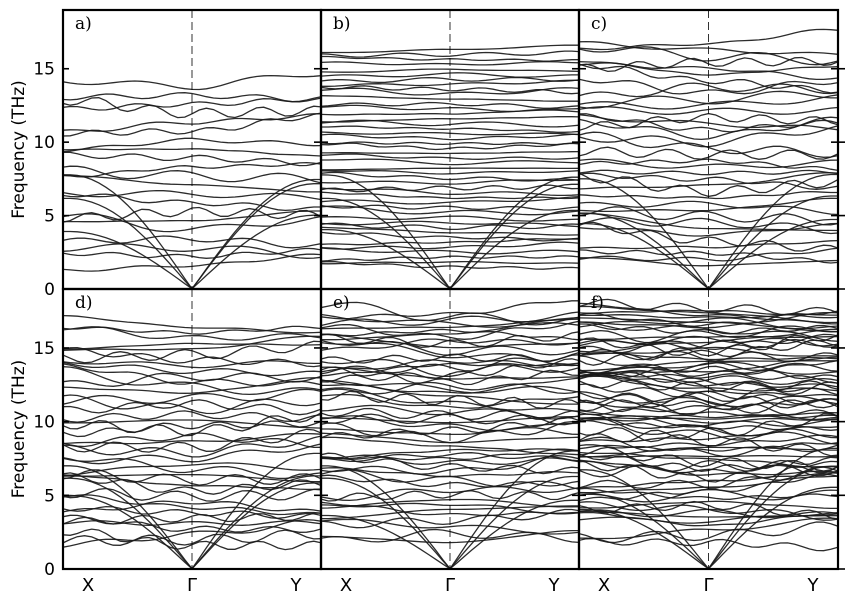 This screenshot has height=604, width=847. I want to click on panel-label: a), so click(83, 24).